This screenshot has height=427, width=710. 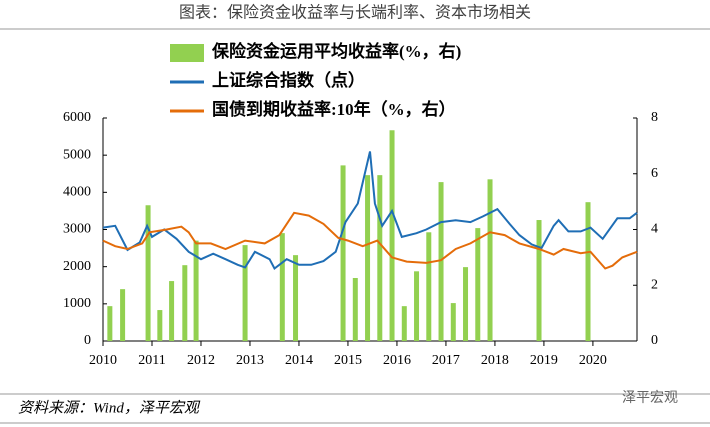 I want to click on y-tick-label: 4000, so click(x=77, y=192).